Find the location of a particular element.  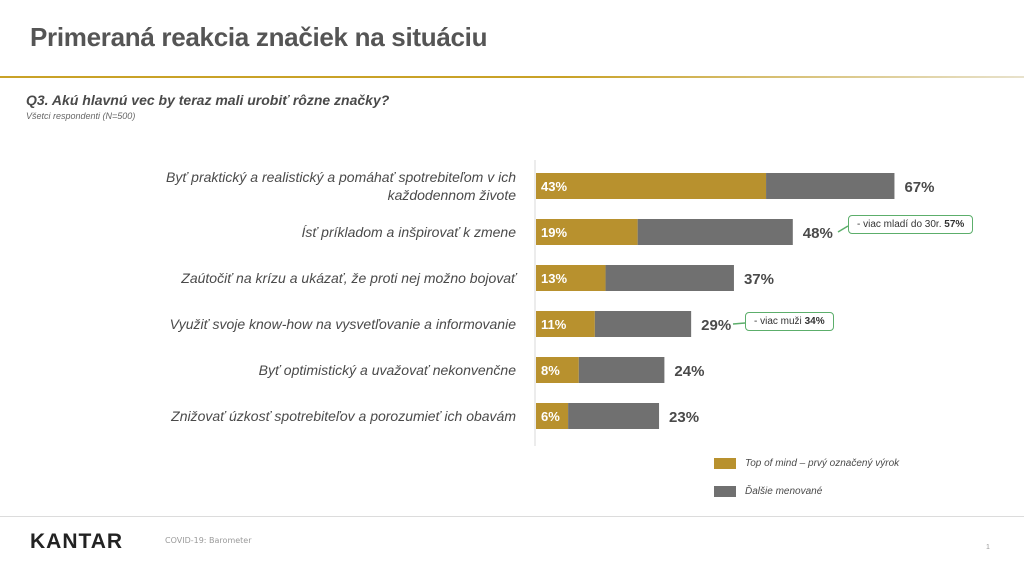

value-label-top-of-mind-1: 19% is located at coordinates (554, 232).